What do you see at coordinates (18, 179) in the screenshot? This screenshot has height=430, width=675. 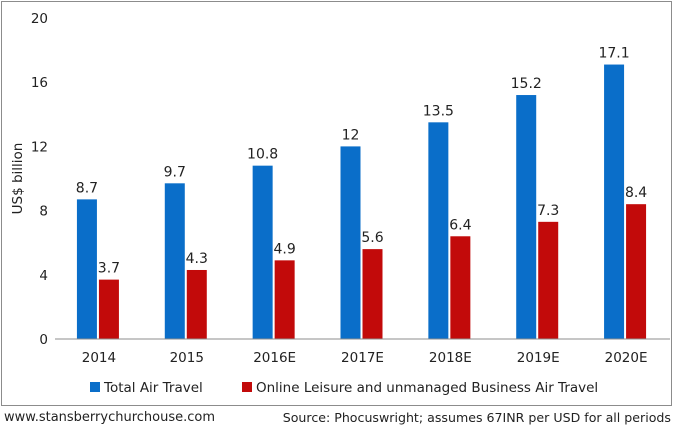 I see `y-axis-label: US$ billion` at bounding box center [18, 179].